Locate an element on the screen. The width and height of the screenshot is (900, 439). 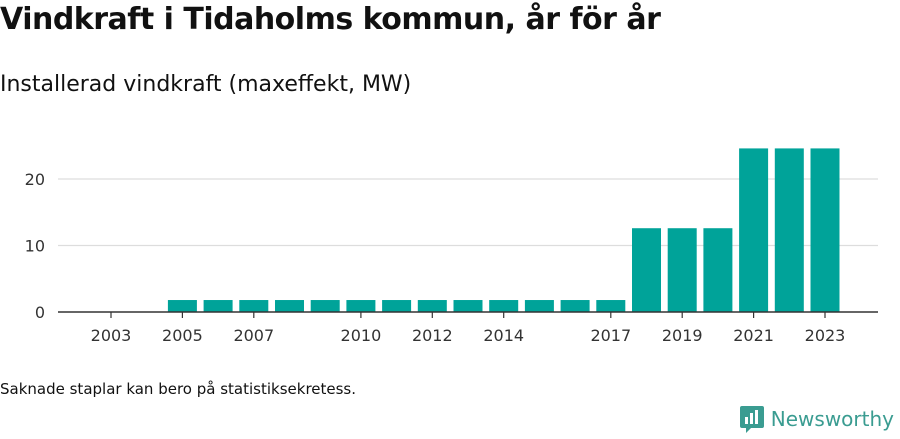
x-tick-label: 2017 is located at coordinates (610, 335).